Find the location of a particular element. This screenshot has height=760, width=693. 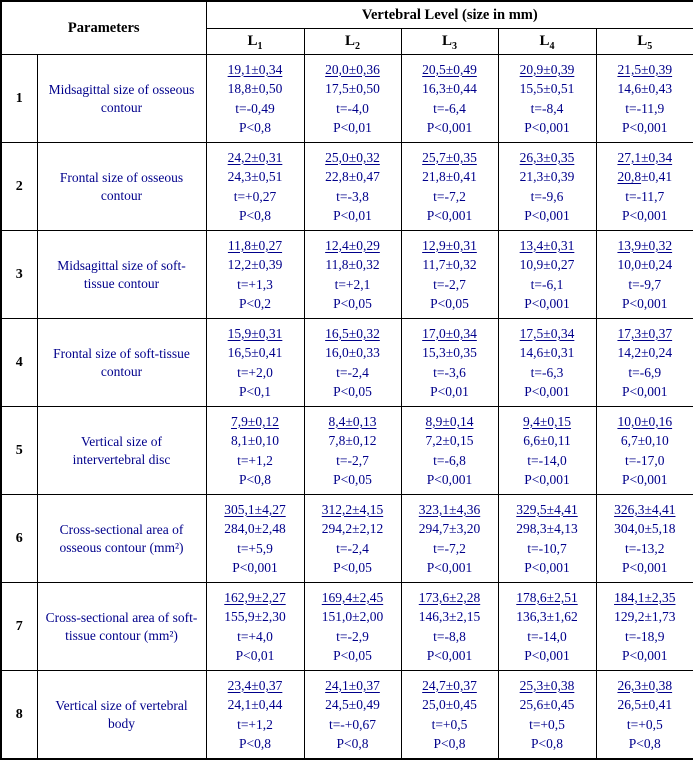

cell-line-1: 17,5±0,34 is located at coordinates (547, 334).